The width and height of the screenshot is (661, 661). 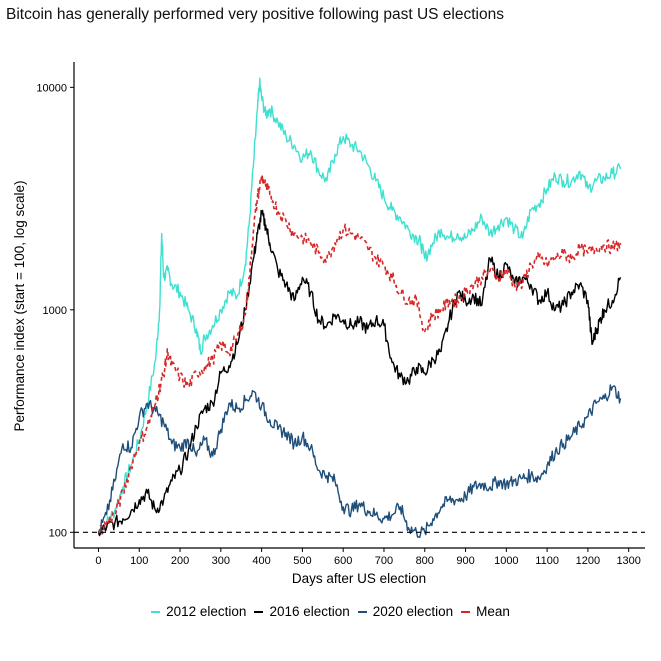 What do you see at coordinates (58, 533) in the screenshot?
I see `y-tick-label: 100` at bounding box center [58, 533].